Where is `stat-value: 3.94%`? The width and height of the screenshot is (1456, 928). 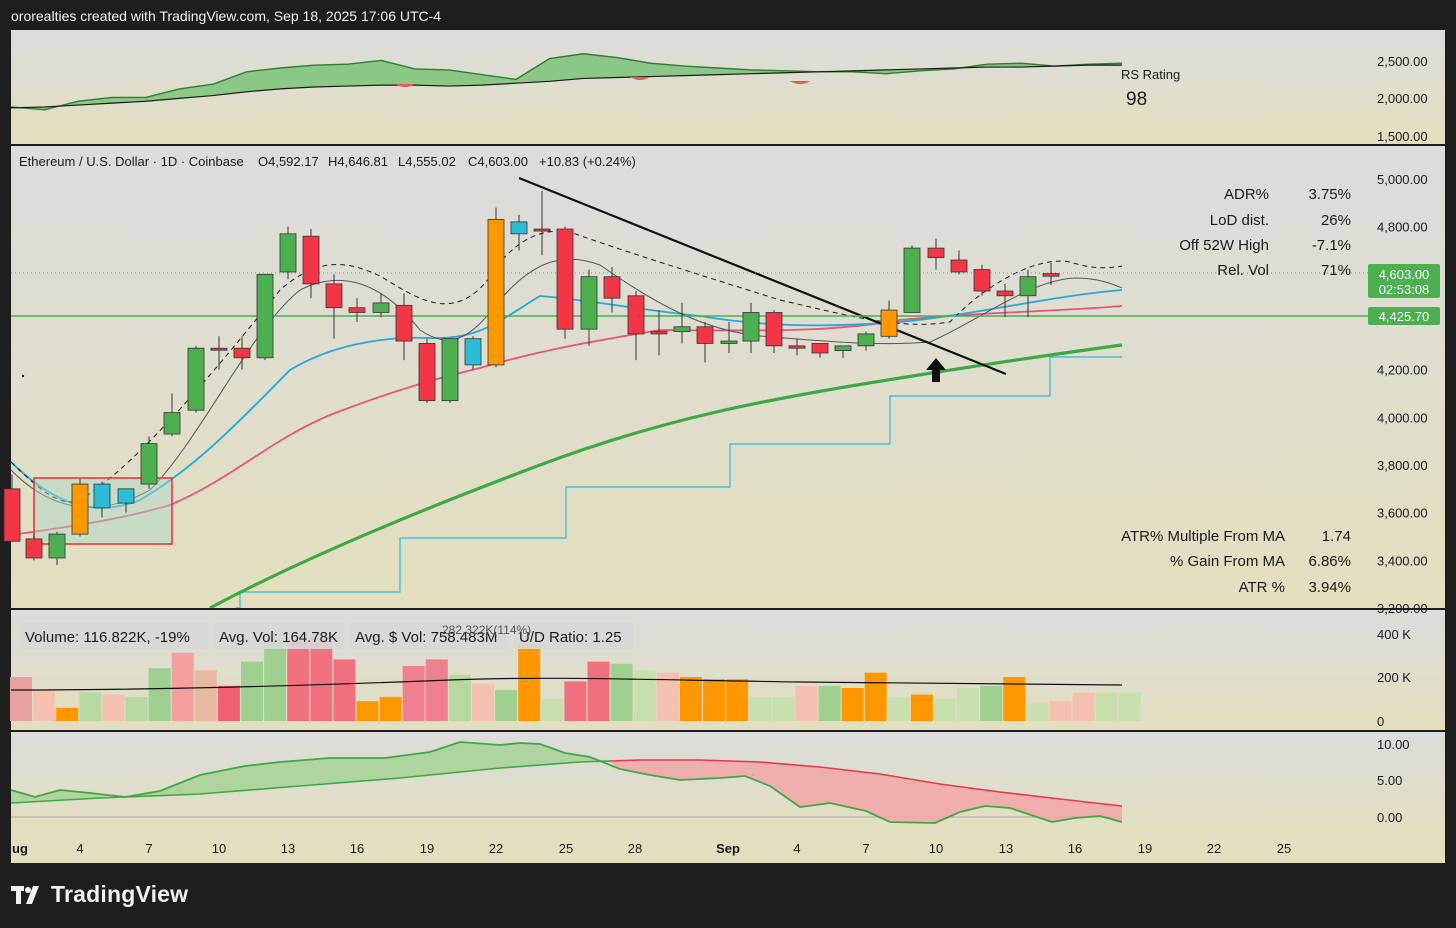 stat-value: 3.94% is located at coordinates (1329, 587).